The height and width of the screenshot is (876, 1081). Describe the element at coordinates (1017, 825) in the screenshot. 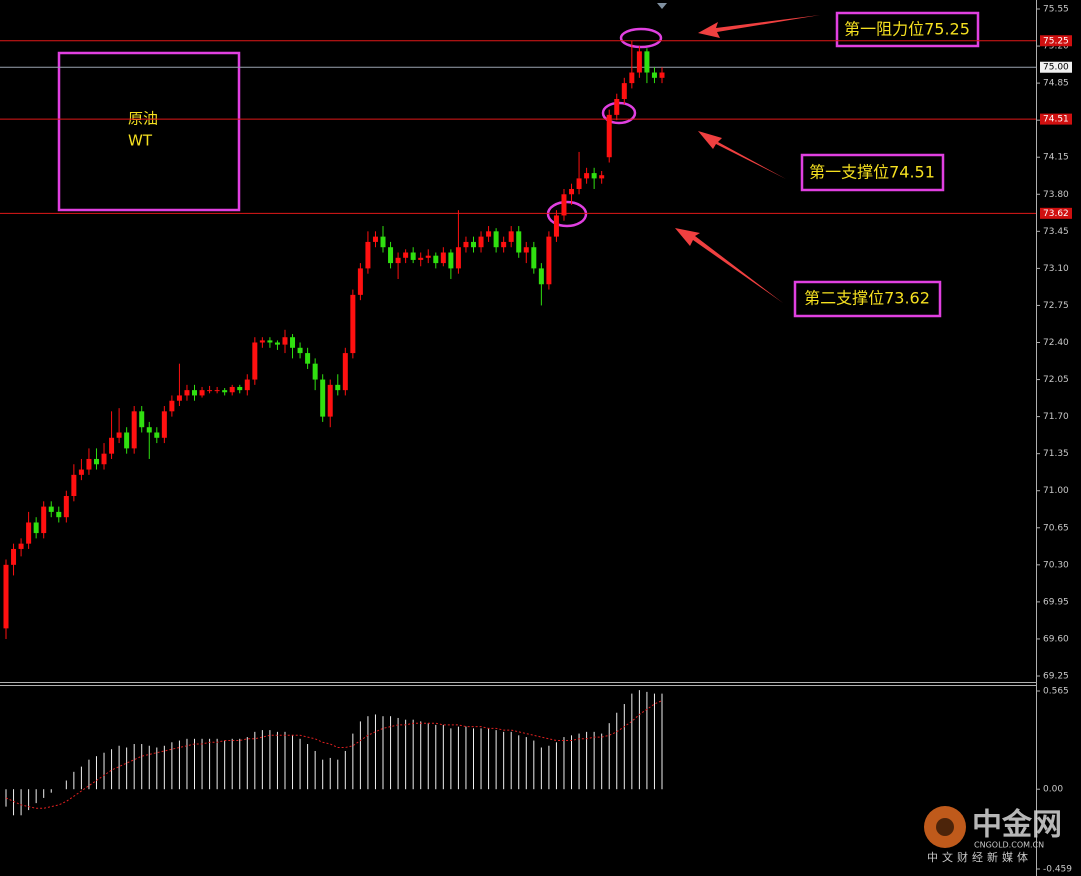

I see `watermark-name: 中金网` at that location.